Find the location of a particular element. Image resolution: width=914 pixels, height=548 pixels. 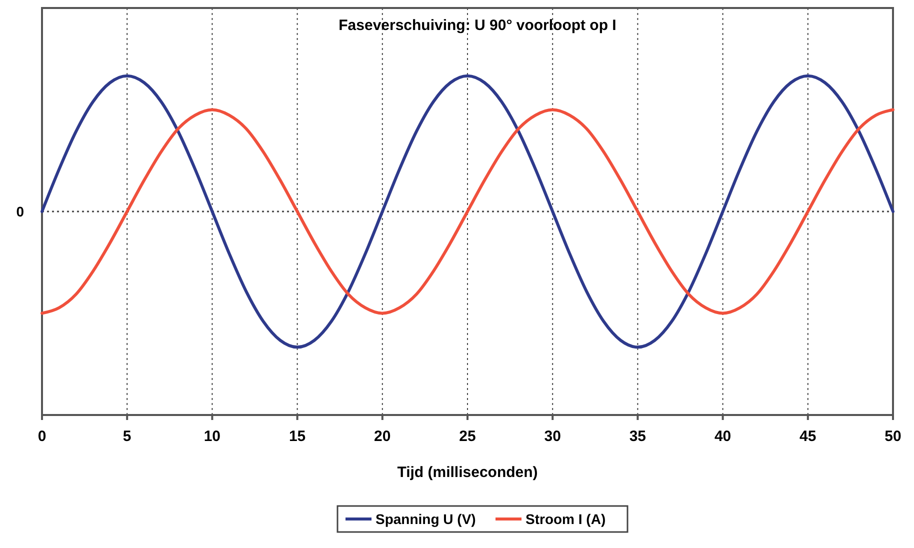

x-tick-label: 45 is located at coordinates (808, 436).